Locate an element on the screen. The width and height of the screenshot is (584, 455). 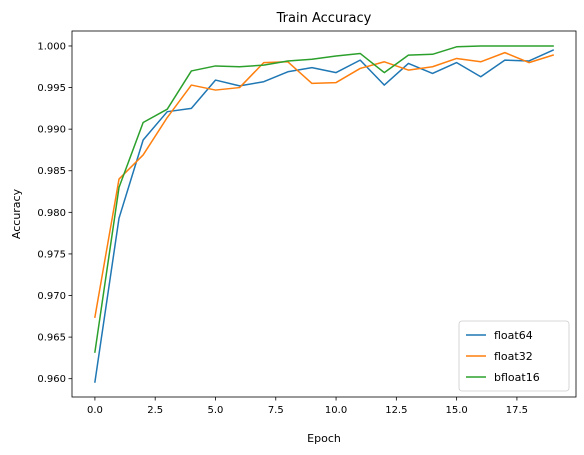
y-tick-label: 0.970 is located at coordinates (51, 296).